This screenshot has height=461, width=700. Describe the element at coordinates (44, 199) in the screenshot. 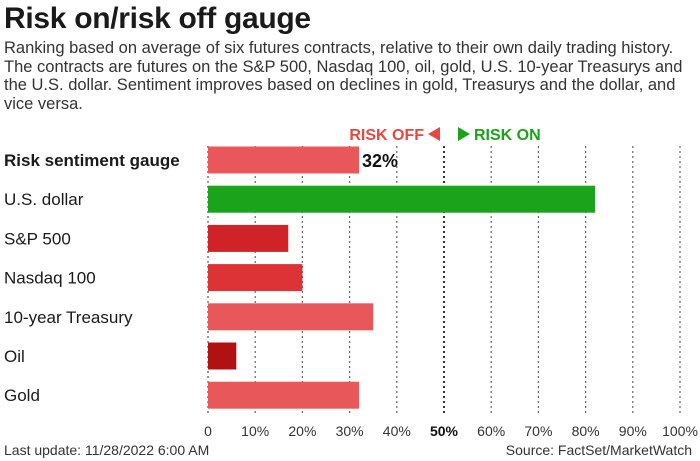

I see `category-label: U.S. dollar` at that location.